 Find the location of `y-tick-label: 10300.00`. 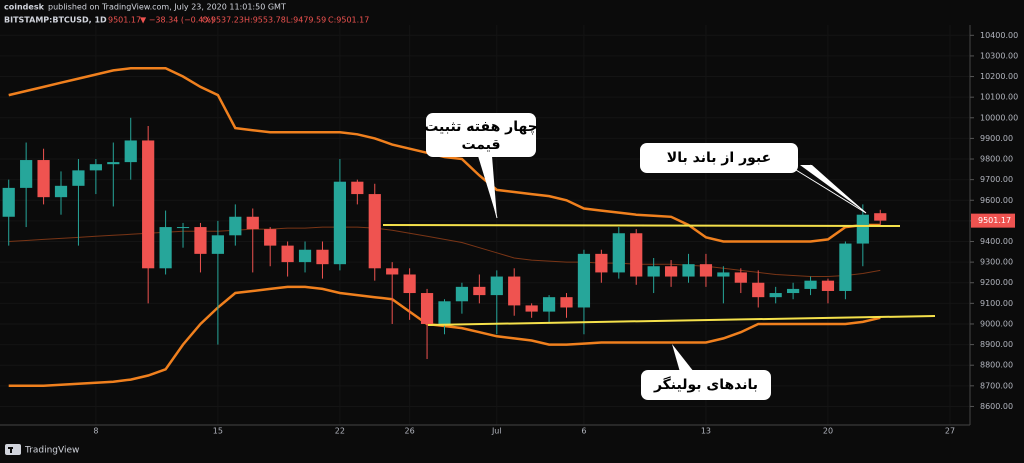

y-tick-label: 10300.00 is located at coordinates (999, 55).